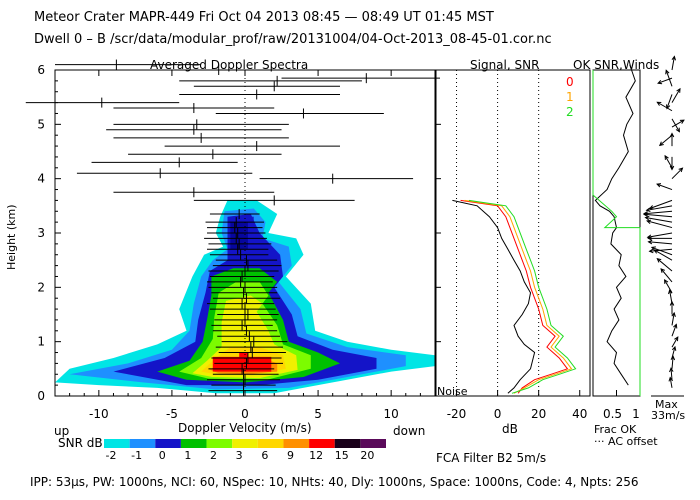 Image resolution: width=700 pixels, height=500 pixels. I want to click on ok-snr-winds-title: OK SNR,Winds, so click(616, 65).